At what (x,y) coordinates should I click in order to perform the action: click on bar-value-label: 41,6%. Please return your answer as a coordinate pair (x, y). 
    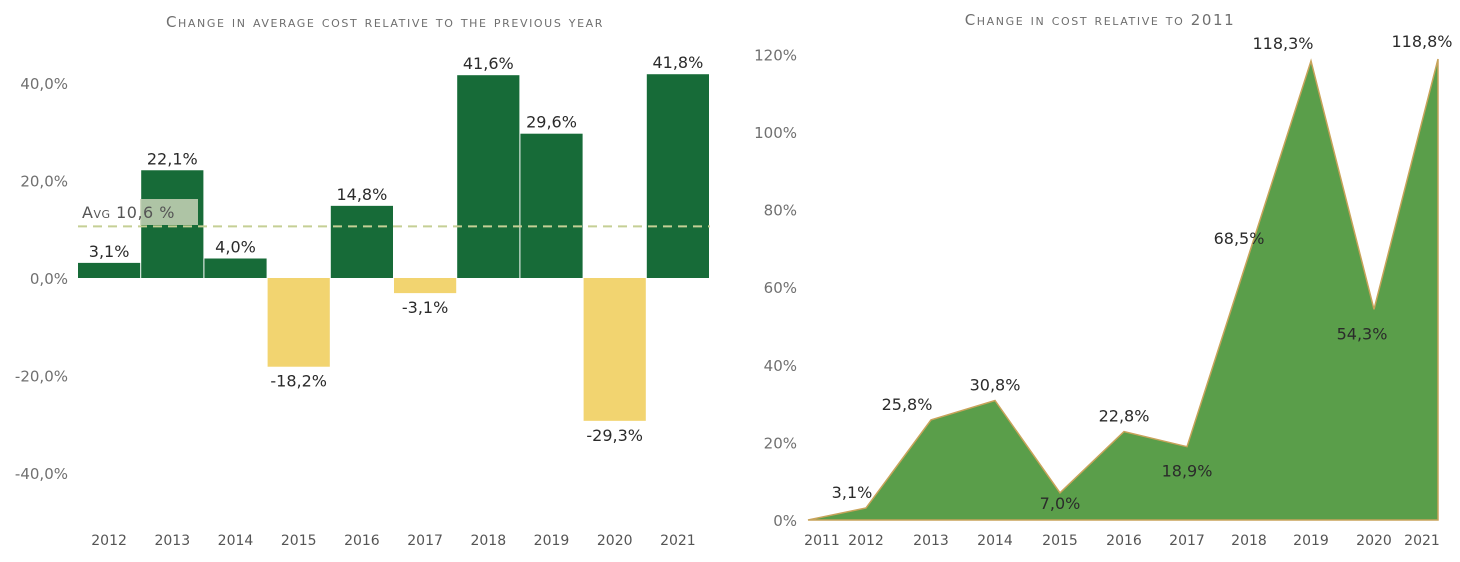
    Looking at the image, I should click on (488, 63).